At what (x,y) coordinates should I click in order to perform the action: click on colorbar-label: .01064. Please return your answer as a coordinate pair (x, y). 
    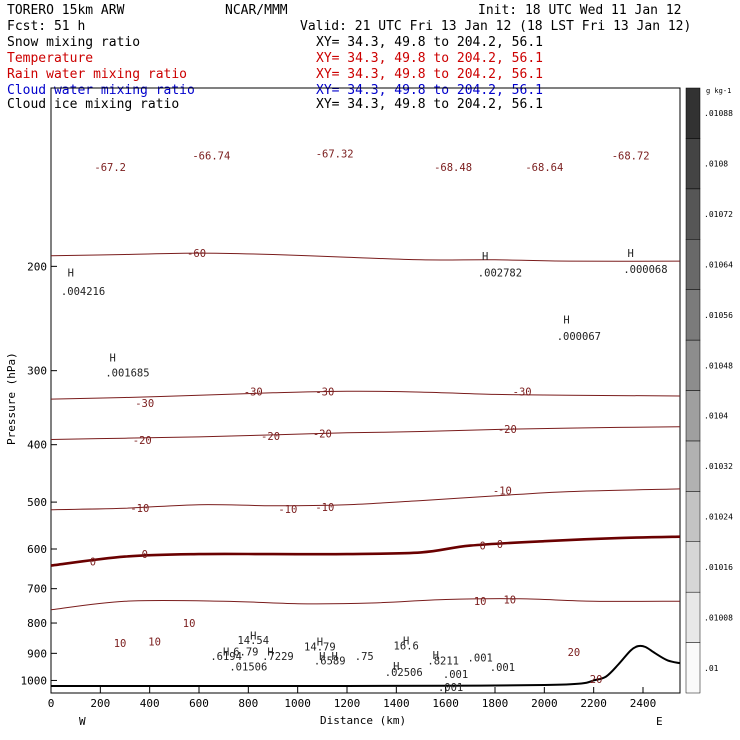
    Looking at the image, I should click on (718, 264).